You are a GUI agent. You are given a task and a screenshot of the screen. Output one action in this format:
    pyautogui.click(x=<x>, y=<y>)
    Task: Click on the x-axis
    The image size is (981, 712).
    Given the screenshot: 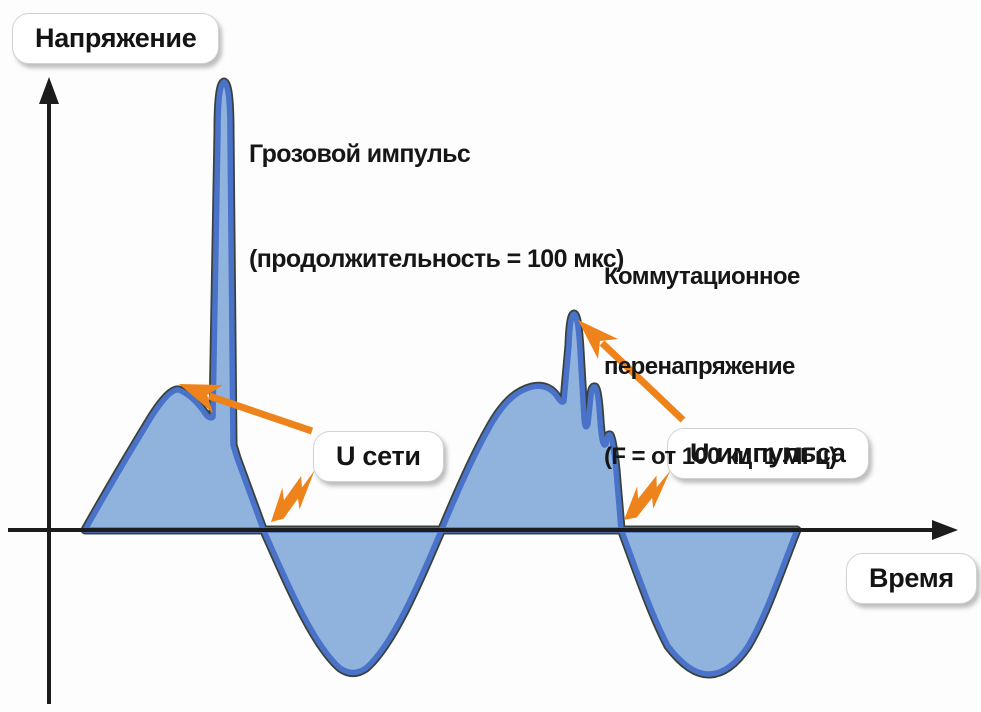 What is the action you would take?
    pyautogui.click(x=483, y=530)
    